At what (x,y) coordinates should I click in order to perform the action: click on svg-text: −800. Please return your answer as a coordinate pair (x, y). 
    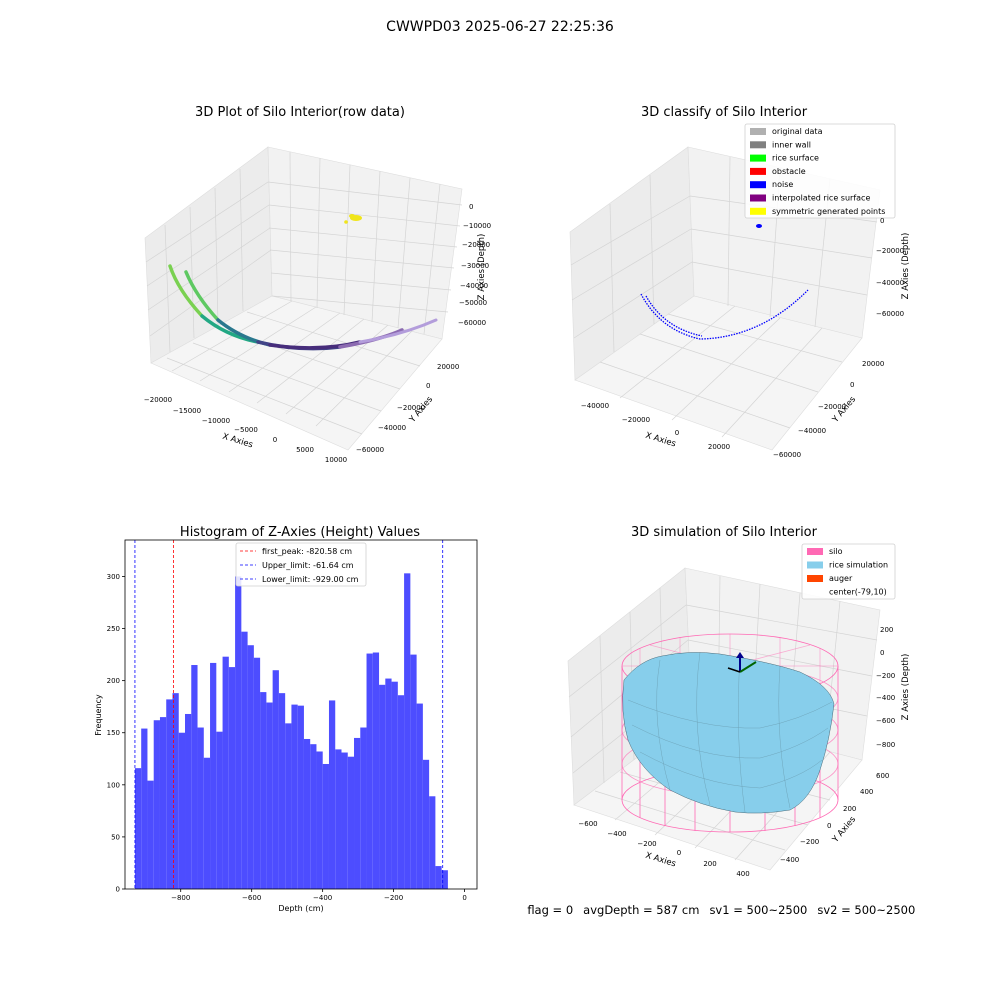
    Looking at the image, I should click on (885, 745).